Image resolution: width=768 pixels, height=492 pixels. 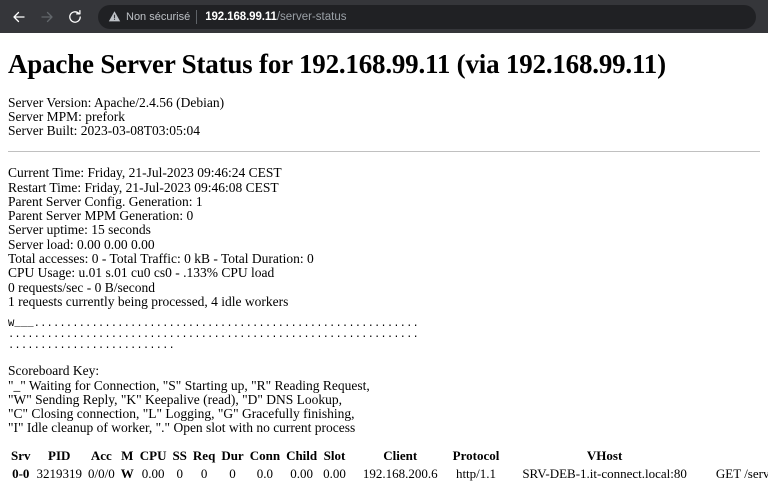 I want to click on security-status-label: Non sécurisé, so click(x=158, y=16).